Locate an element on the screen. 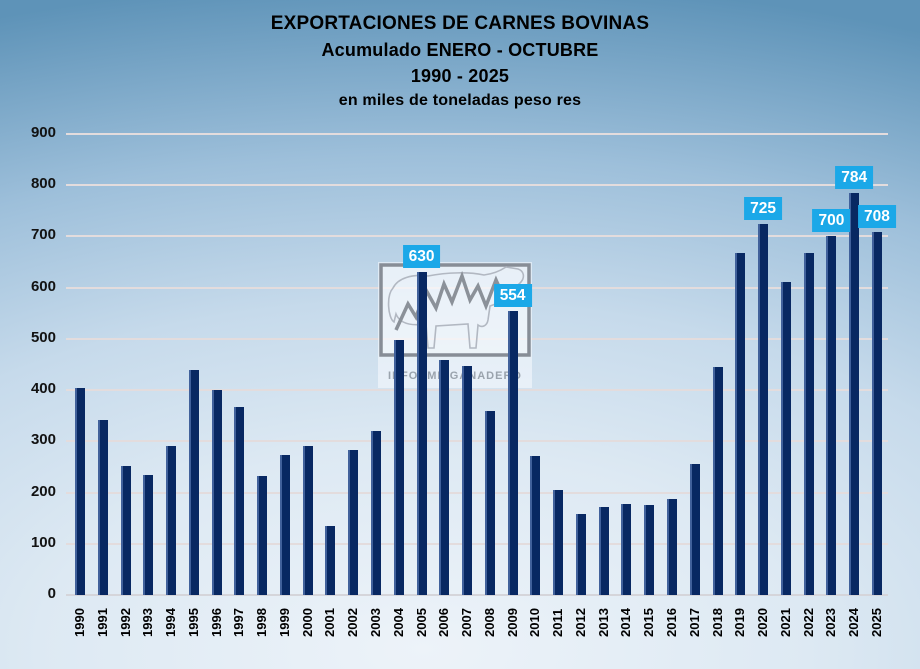  x-tick-label-2022: 2022 is located at coordinates (808, 622).